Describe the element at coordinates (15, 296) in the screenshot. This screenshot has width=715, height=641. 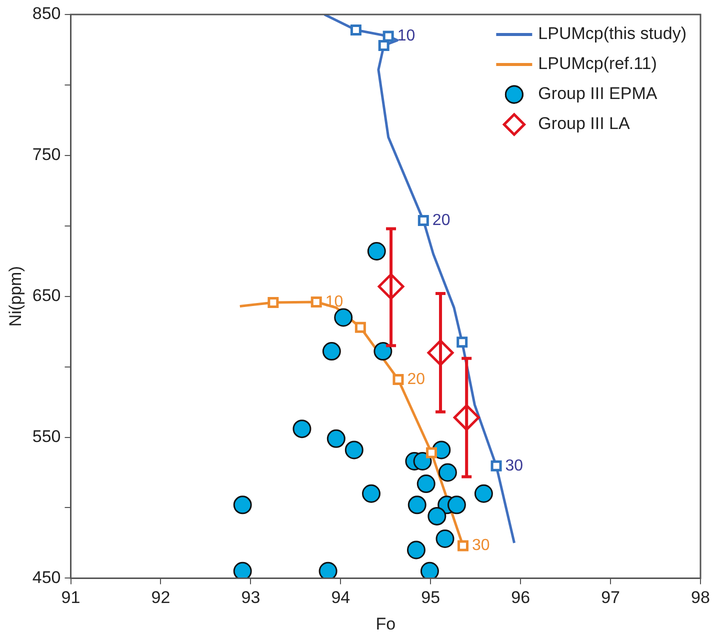
I see `y-axis-title: Ni(ppm)` at that location.